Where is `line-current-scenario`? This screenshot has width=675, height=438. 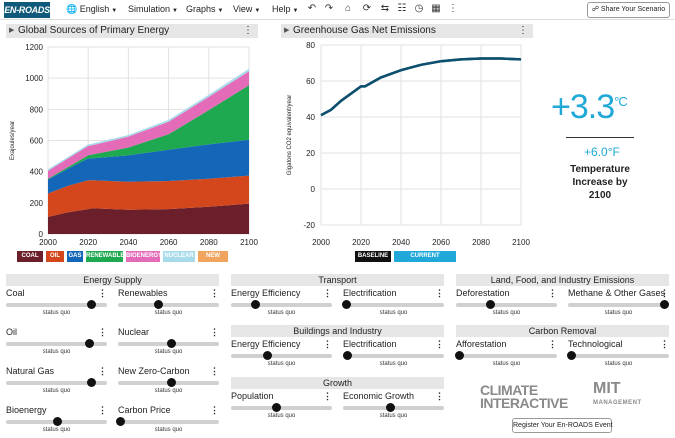
line-current-scenario is located at coordinates (421, 87).